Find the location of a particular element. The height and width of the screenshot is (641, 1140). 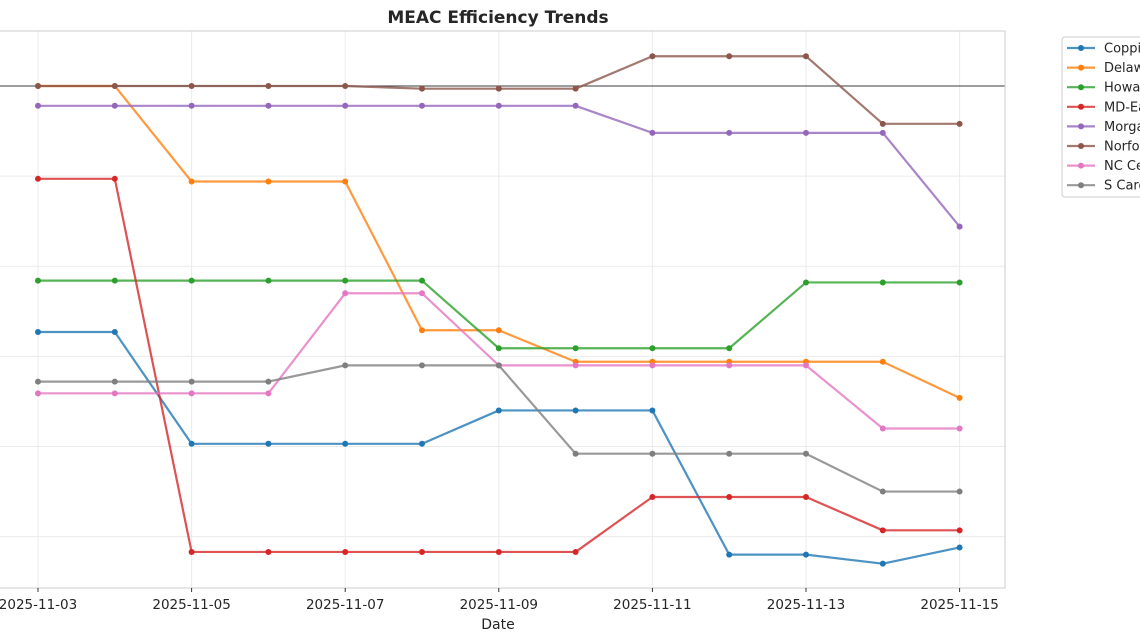

x-tick-label: 2025-11-11 is located at coordinates (652, 605).